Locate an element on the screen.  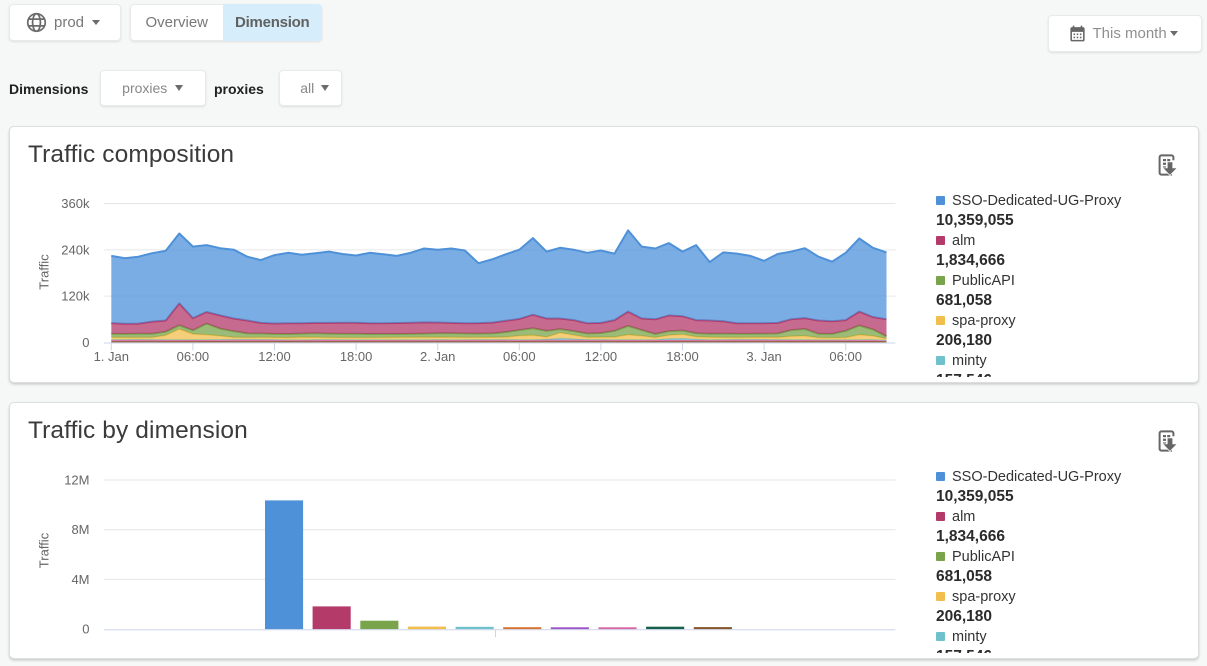
svg-text: 2. Jan is located at coordinates (436, 356).